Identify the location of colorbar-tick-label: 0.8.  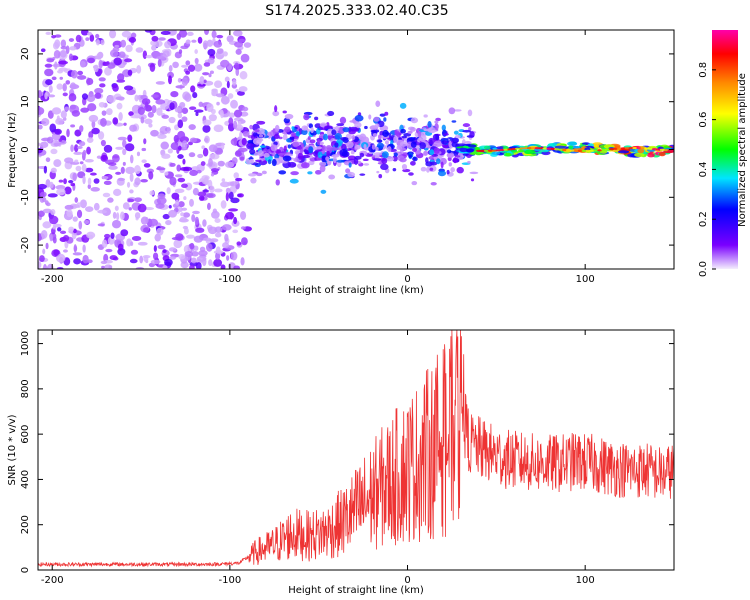
(703, 70).